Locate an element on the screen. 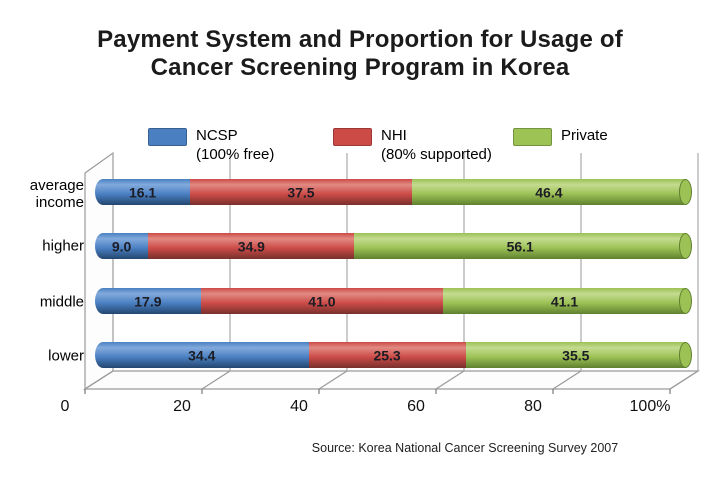 This screenshot has height=479, width=720. bar-value-label: 41.1 is located at coordinates (564, 301).